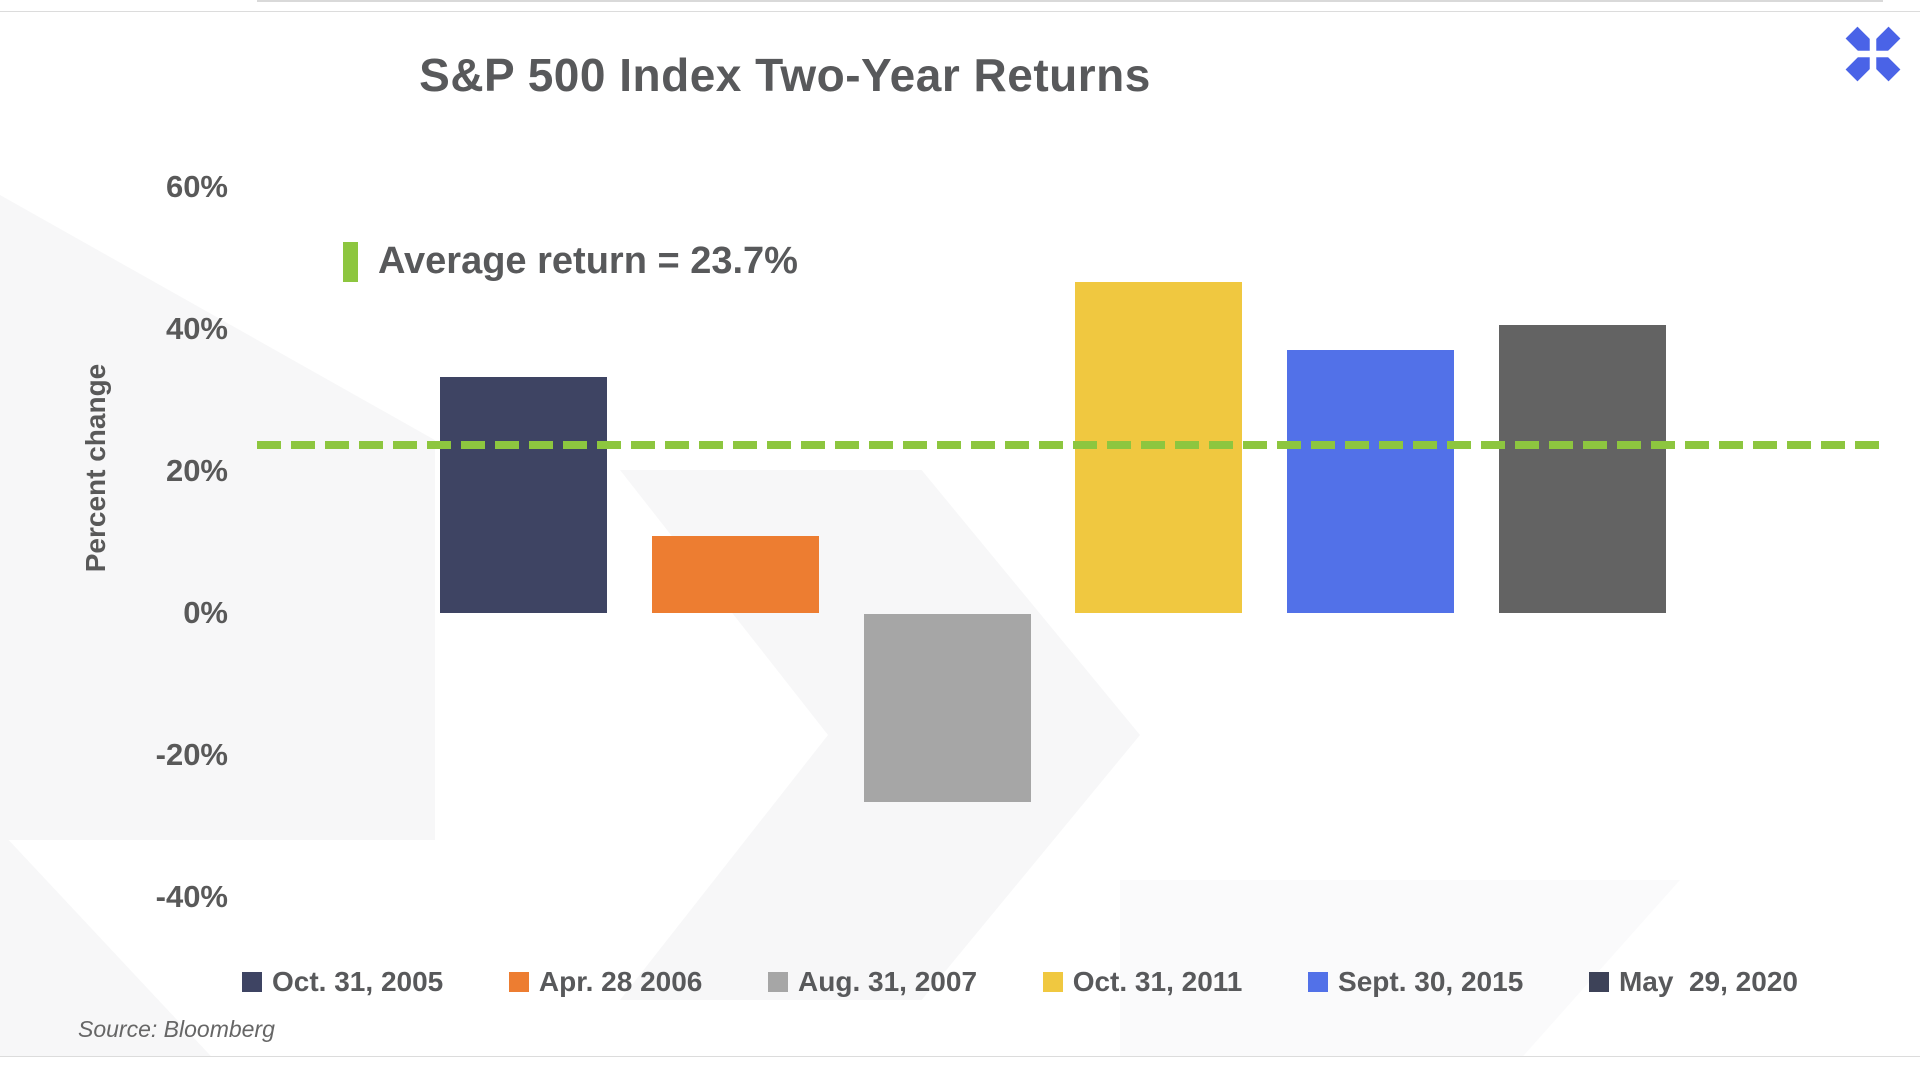 This screenshot has width=1920, height=1080. Describe the element at coordinates (620, 981) in the screenshot. I see `legend-label: Apr. 28 2006` at that location.